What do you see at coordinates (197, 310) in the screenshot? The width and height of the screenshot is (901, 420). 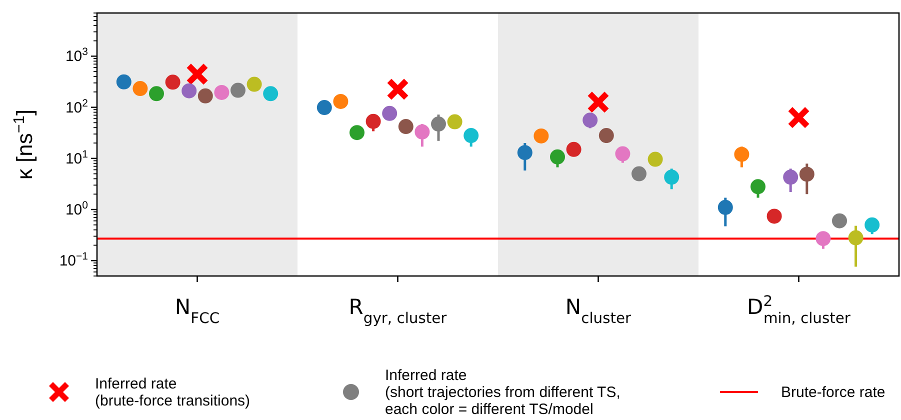 I see `x-tick-label: N$_{FCC}$` at bounding box center [197, 310].